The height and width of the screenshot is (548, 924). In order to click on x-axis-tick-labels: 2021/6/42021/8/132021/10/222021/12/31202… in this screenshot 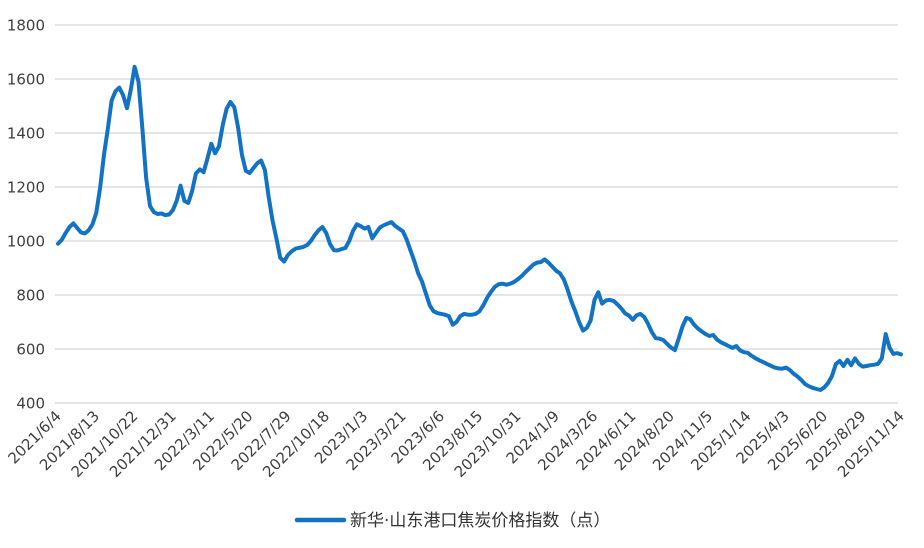, I will do `click(455, 444)`.